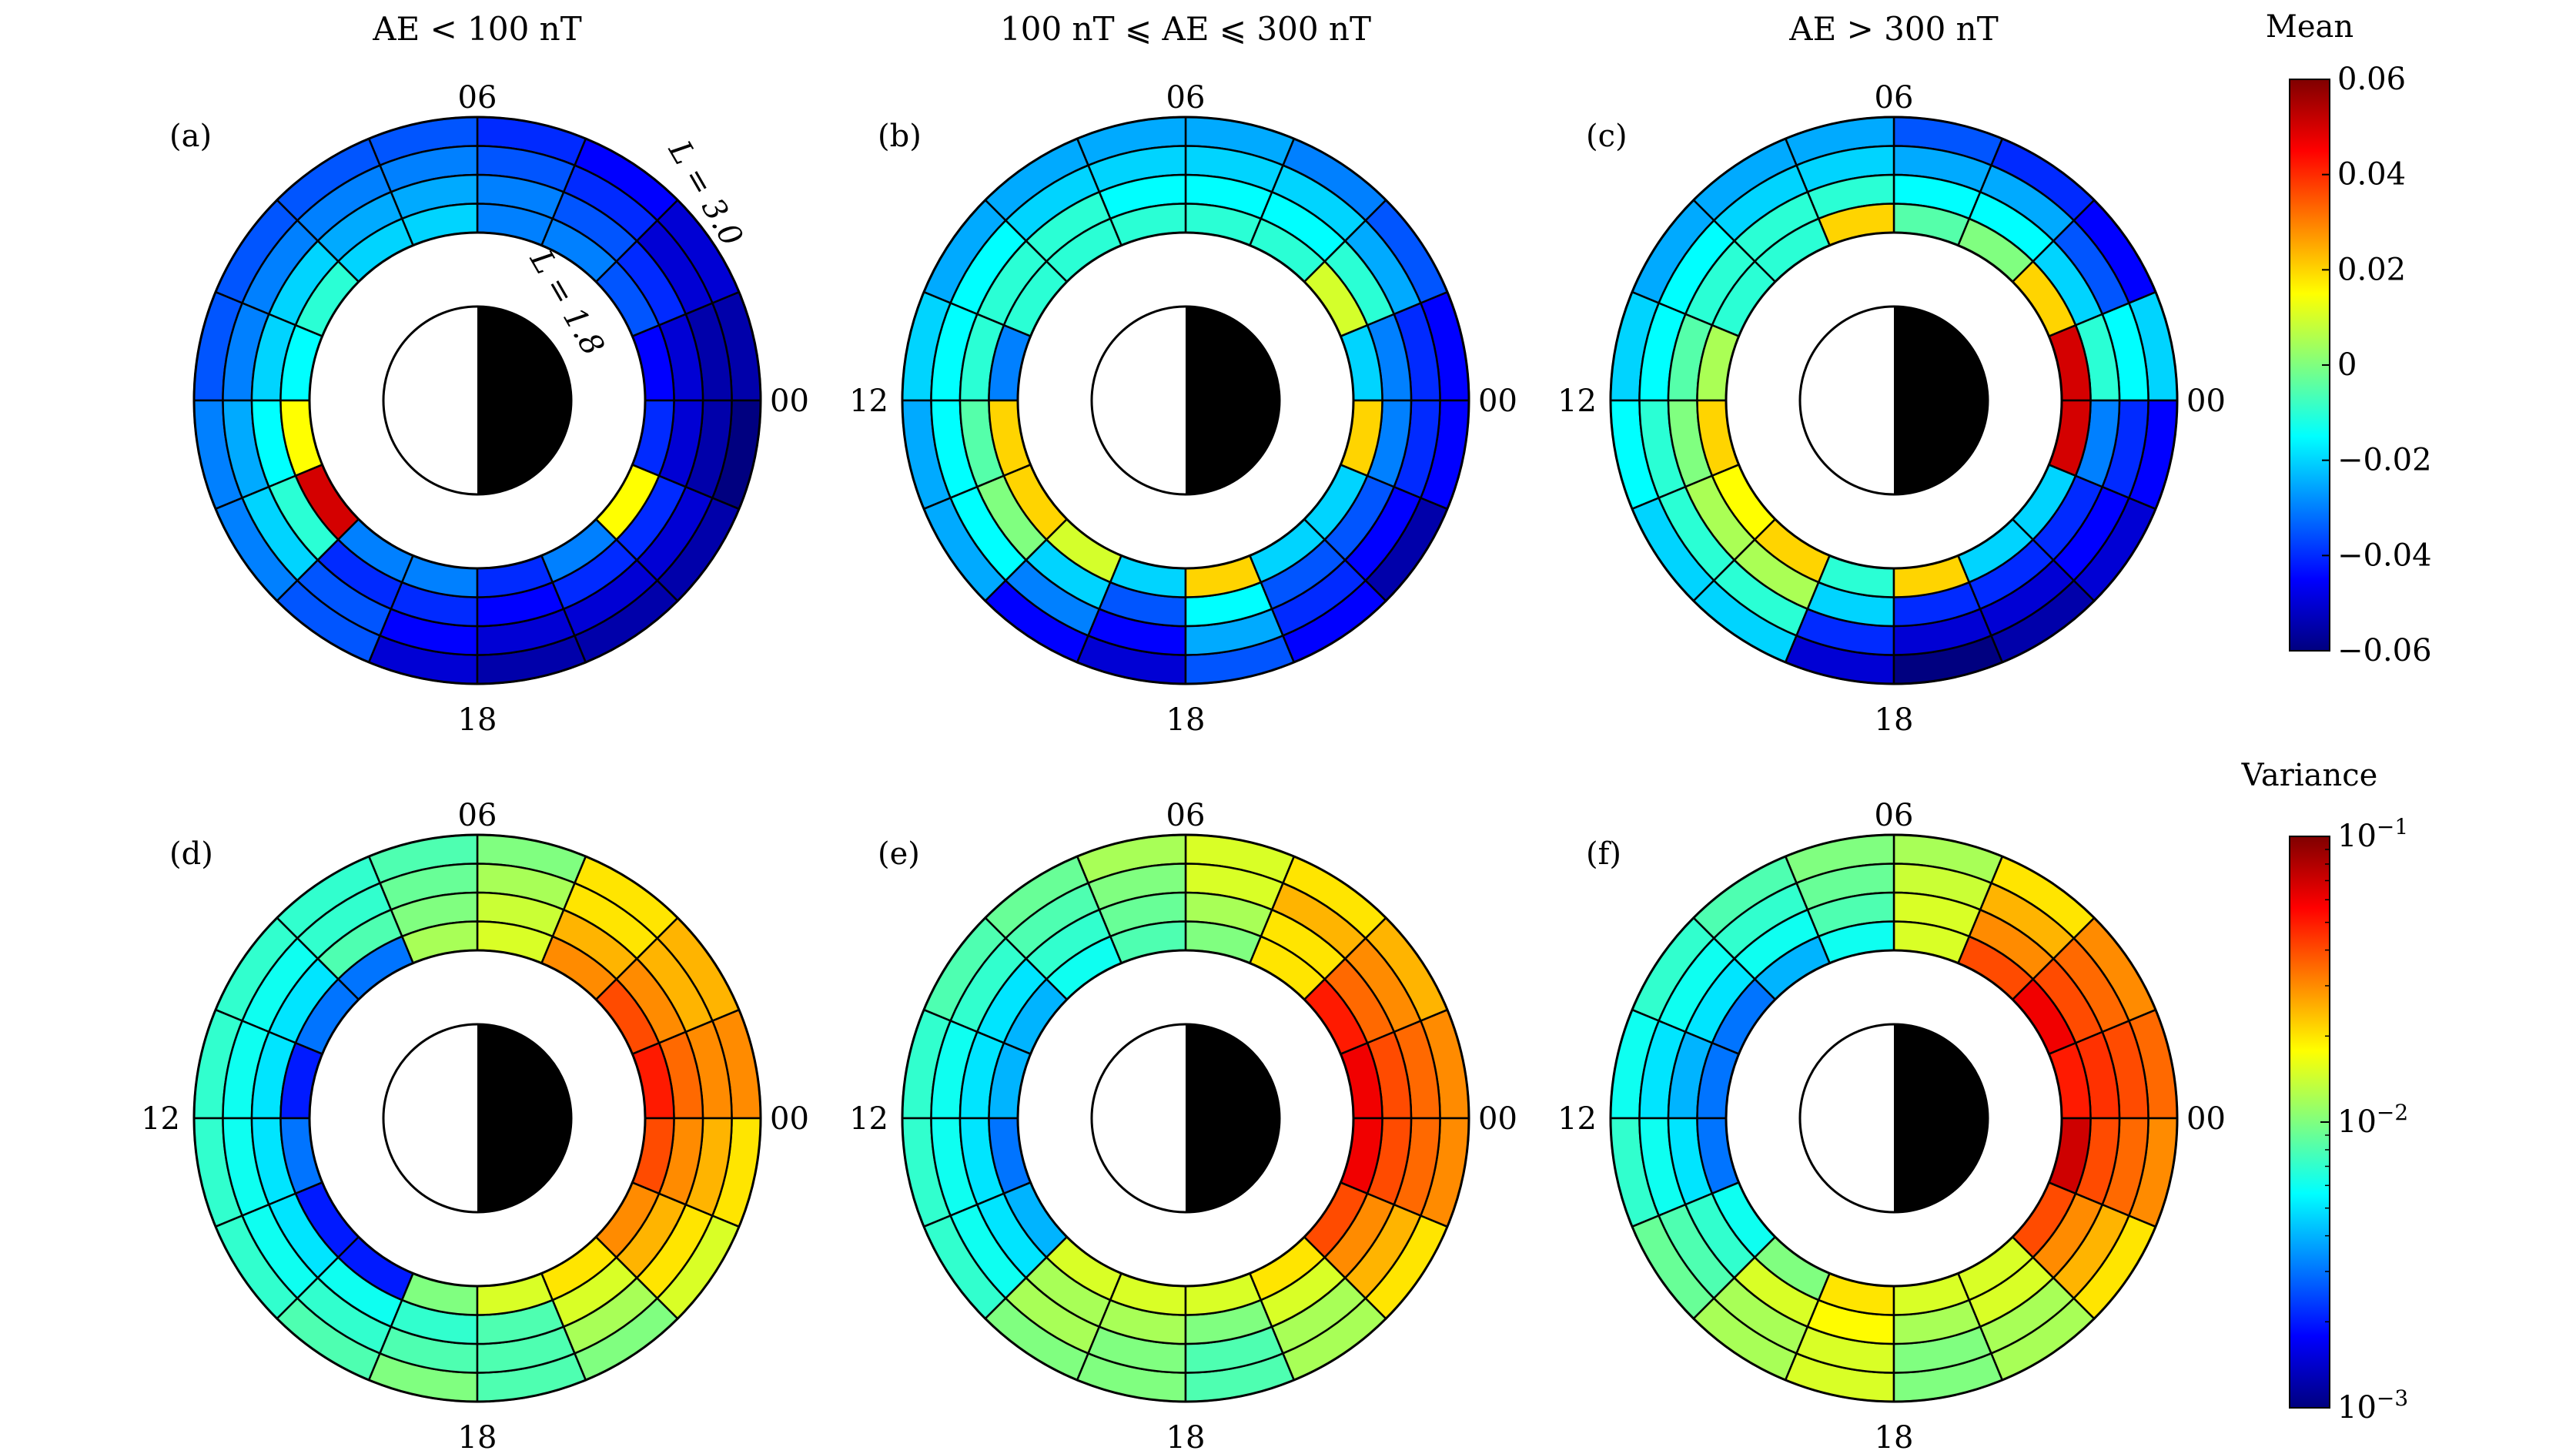 The width and height of the screenshot is (2576, 1454). Describe the element at coordinates (2385, 555) in the screenshot. I see `mean-tick-label: −0.04` at that location.